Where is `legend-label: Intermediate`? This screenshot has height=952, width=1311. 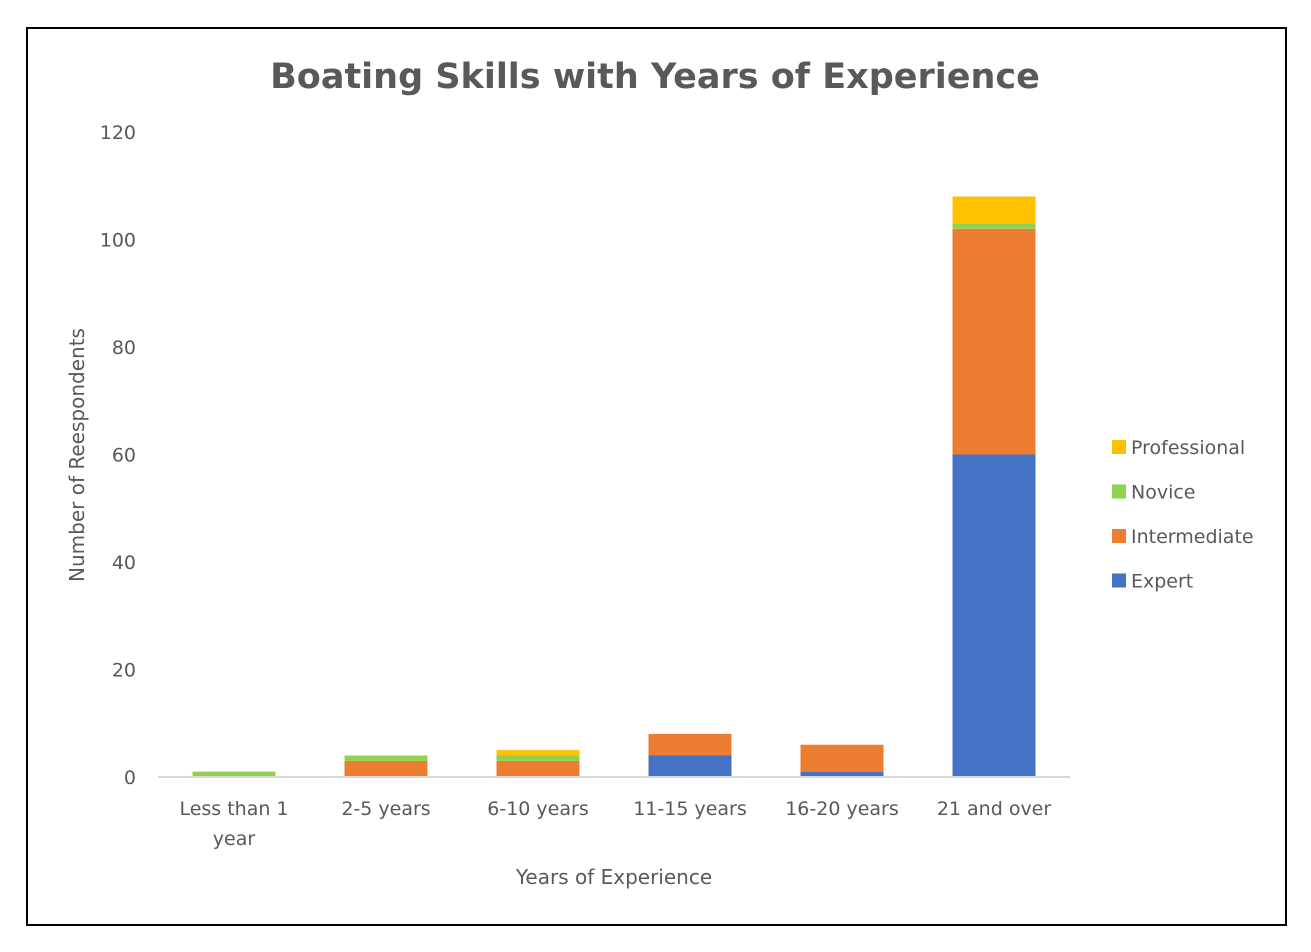 legend-label: Intermediate is located at coordinates (1192, 537).